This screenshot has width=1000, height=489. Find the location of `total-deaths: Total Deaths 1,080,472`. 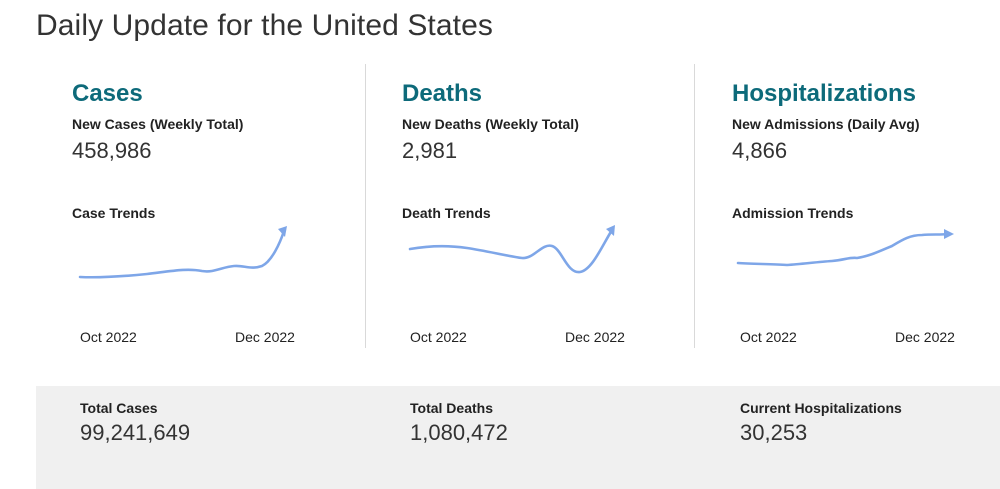

total-deaths: Total Deaths 1,080,472 is located at coordinates (459, 423).